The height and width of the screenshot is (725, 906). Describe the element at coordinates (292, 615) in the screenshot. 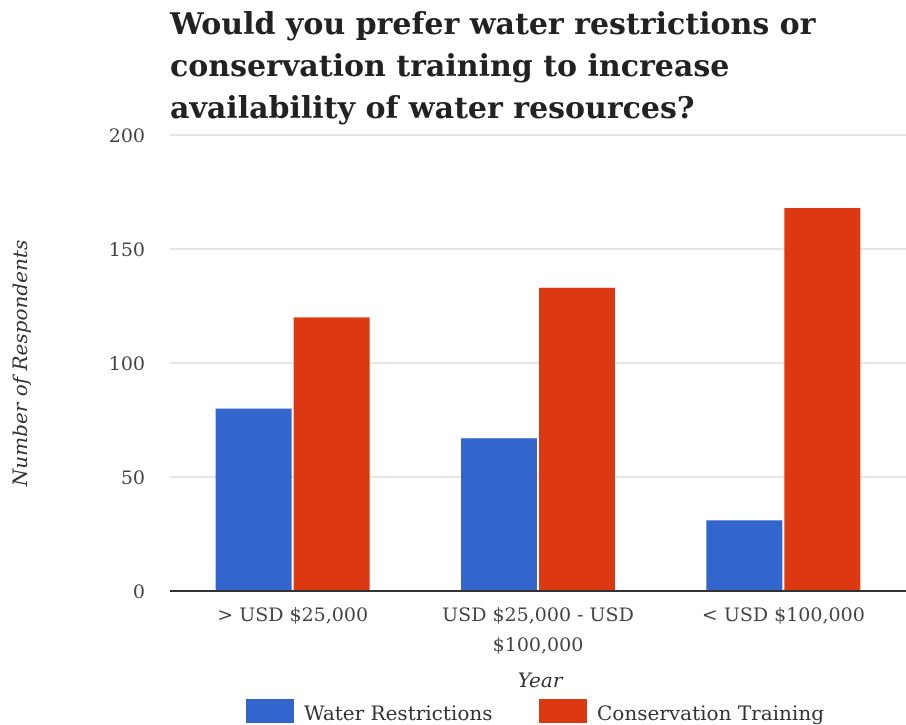

I see `x-tick-label: > USD $25,000` at that location.